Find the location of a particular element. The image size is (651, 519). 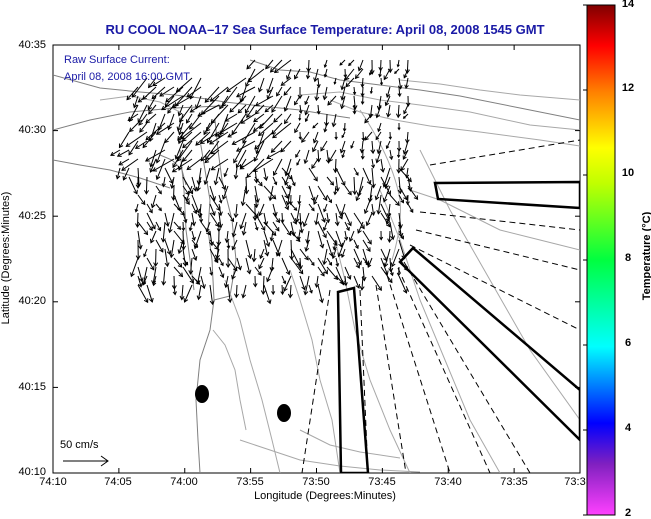

y-tick-label: 40:35 is located at coordinates (32, 45).